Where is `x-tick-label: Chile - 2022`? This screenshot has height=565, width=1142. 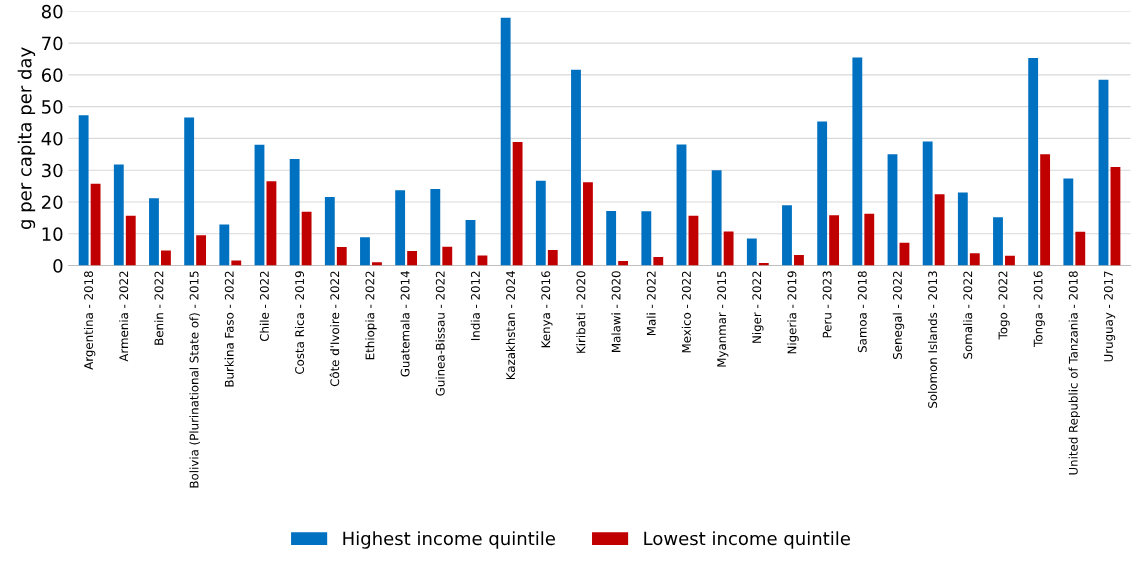 x-tick-label: Chile - 2022 is located at coordinates (264, 306).